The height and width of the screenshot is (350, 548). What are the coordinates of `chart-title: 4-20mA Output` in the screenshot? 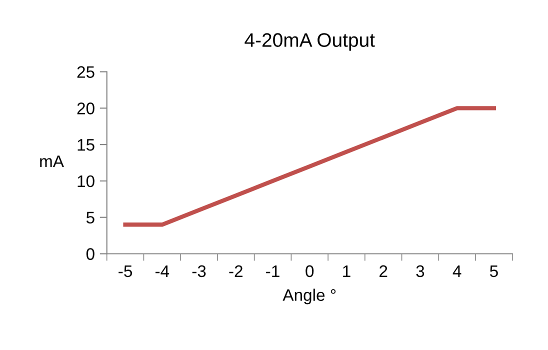 It's located at (309, 42).